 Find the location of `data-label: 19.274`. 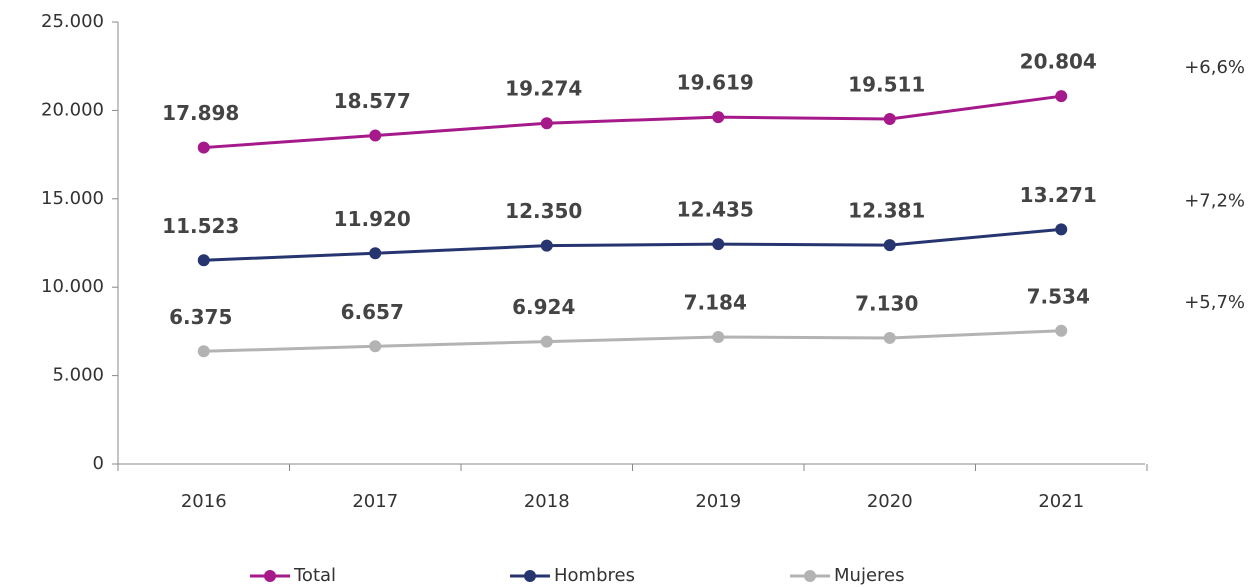

data-label: 19.274 is located at coordinates (543, 89).